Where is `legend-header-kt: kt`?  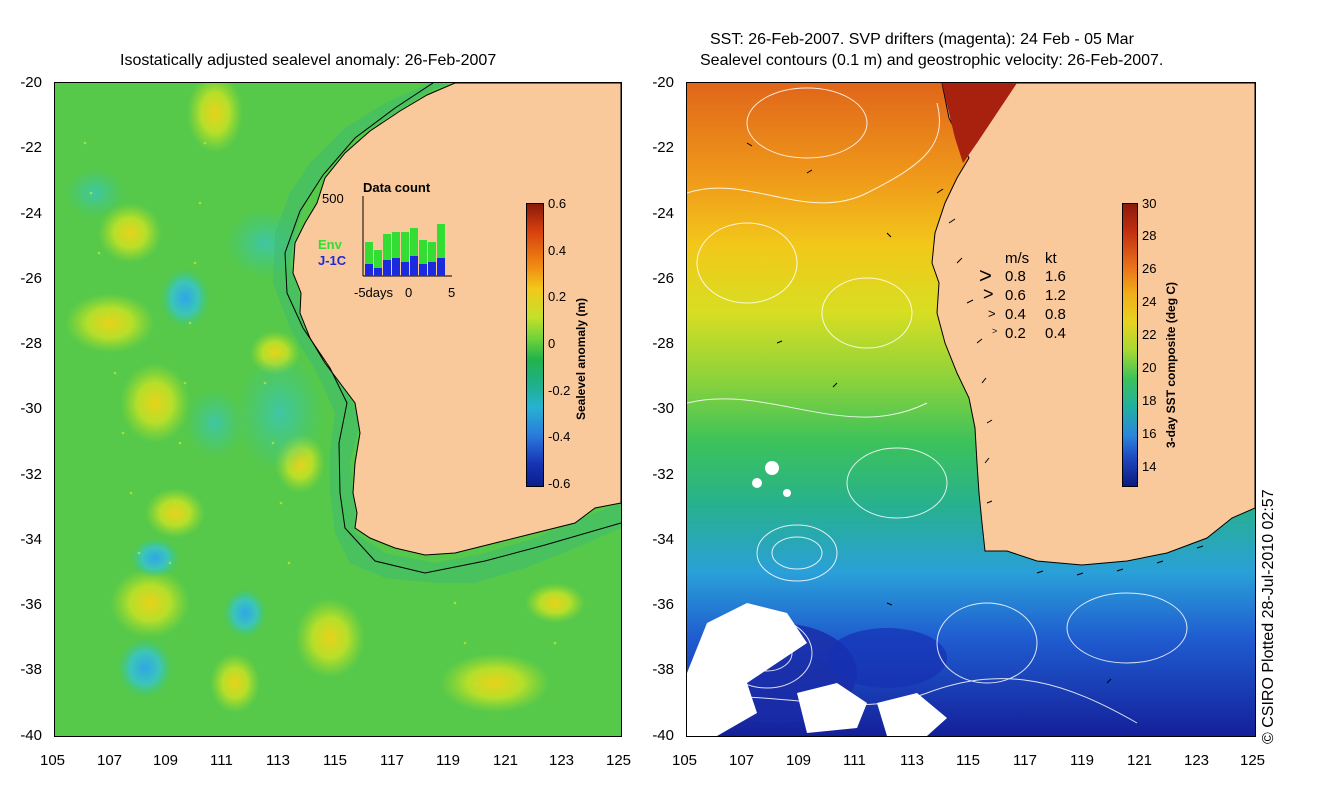
legend-header-kt: kt is located at coordinates (1051, 258).